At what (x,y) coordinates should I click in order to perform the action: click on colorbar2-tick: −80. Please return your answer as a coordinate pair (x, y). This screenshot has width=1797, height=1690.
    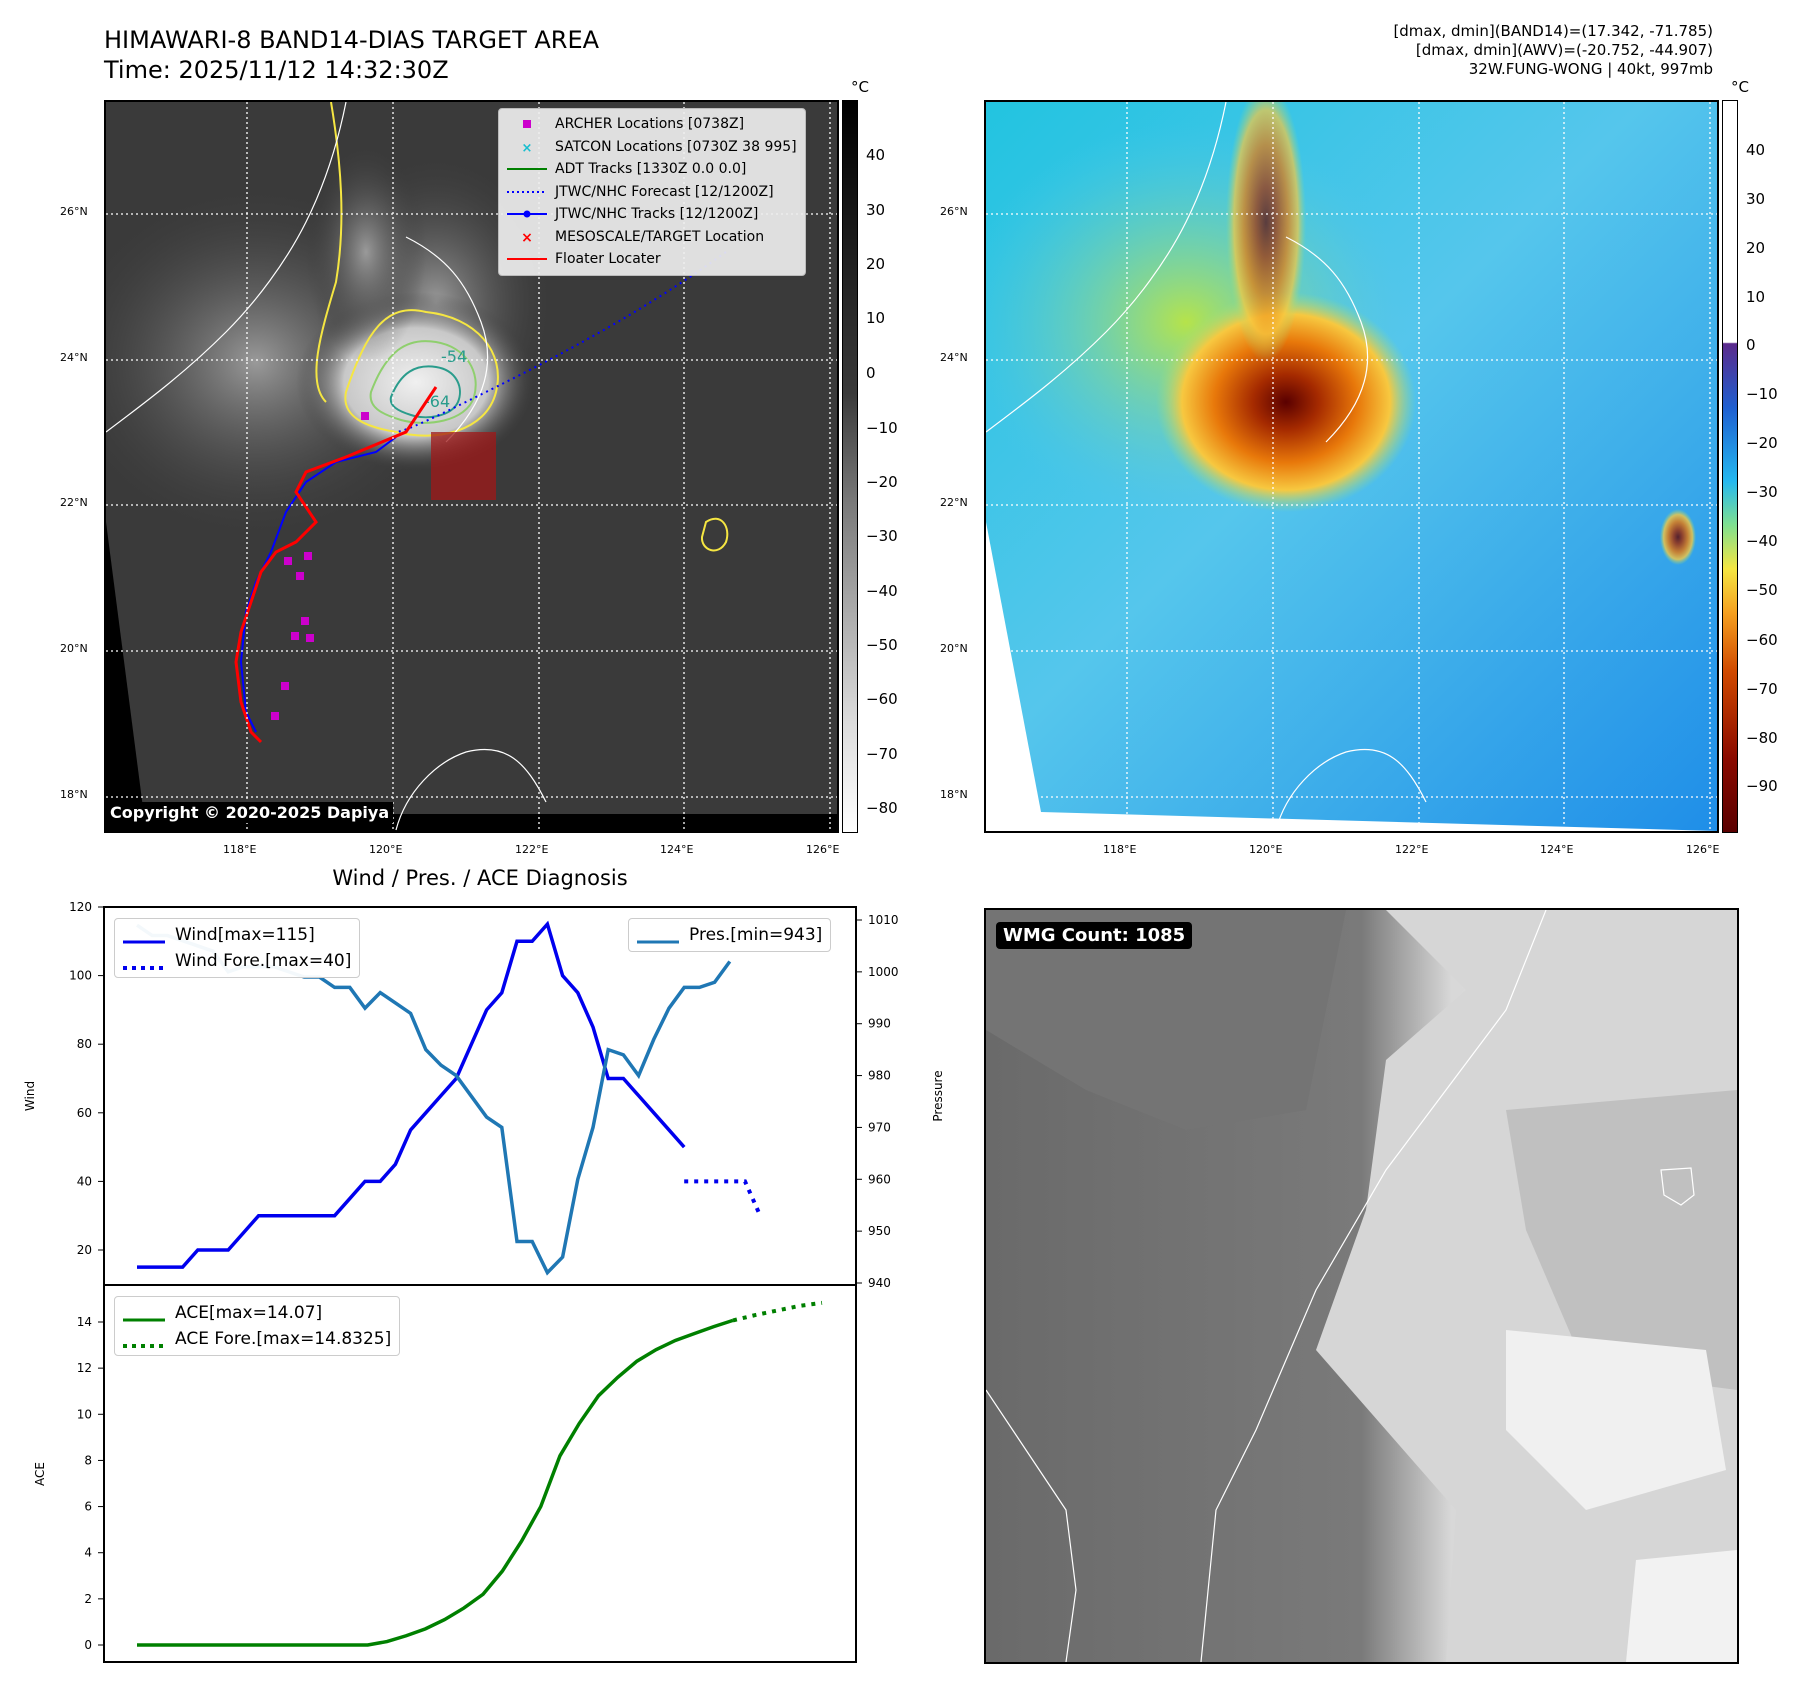
    Looking at the image, I should click on (1762, 738).